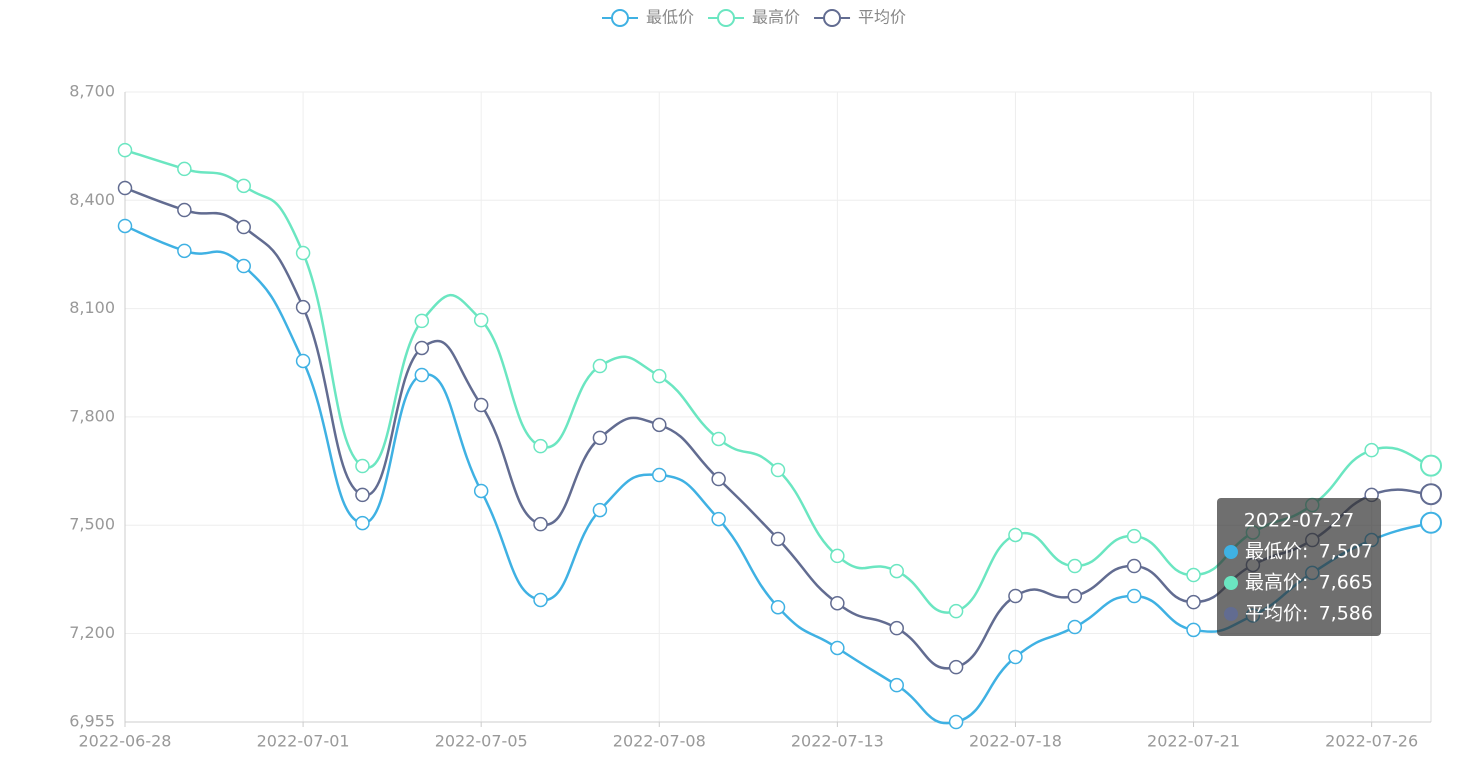 This screenshot has height=769, width=1471. What do you see at coordinates (776, 17) in the screenshot?
I see `legend-label: 最高价` at bounding box center [776, 17].